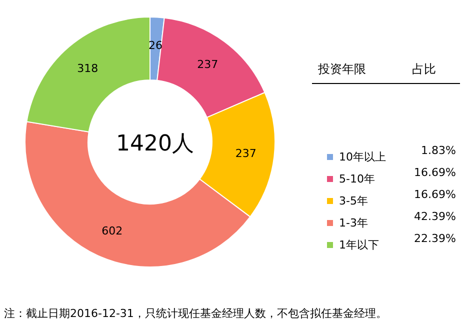 This screenshot has height=332, width=464. What do you see at coordinates (435, 238) in the screenshot?
I see `text: 22.39%` at bounding box center [435, 238].